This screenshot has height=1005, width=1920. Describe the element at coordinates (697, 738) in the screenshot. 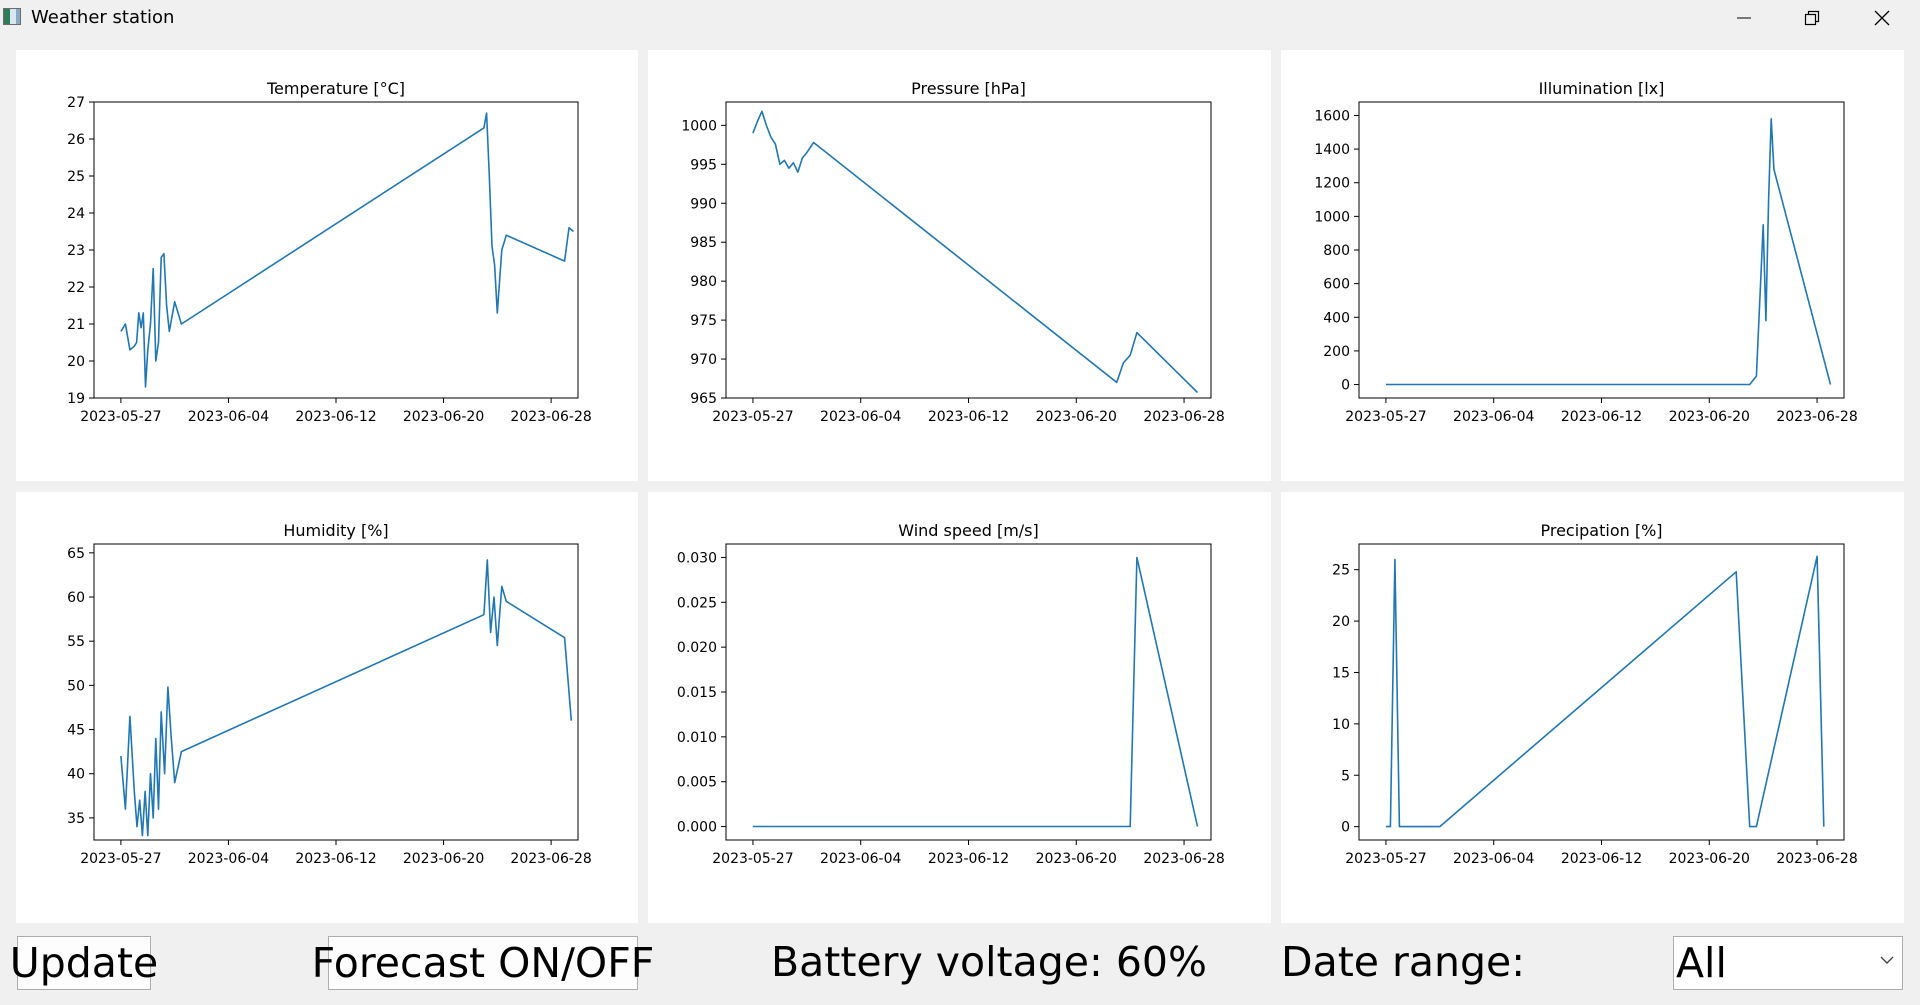

I see `y-tick-label: 0.010` at that location.